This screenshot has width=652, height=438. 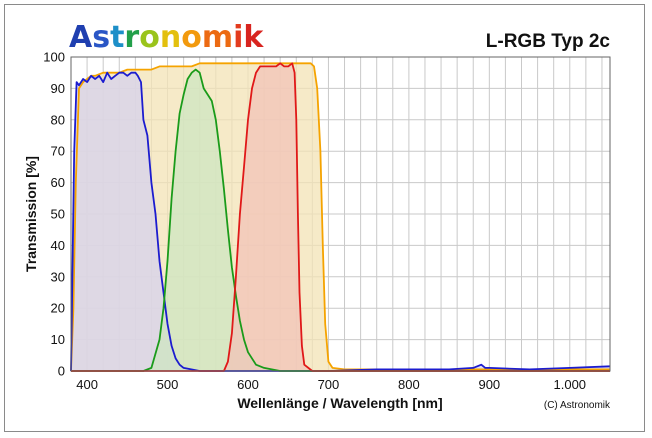 I want to click on y-tick-label: 60, so click(x=58, y=182).